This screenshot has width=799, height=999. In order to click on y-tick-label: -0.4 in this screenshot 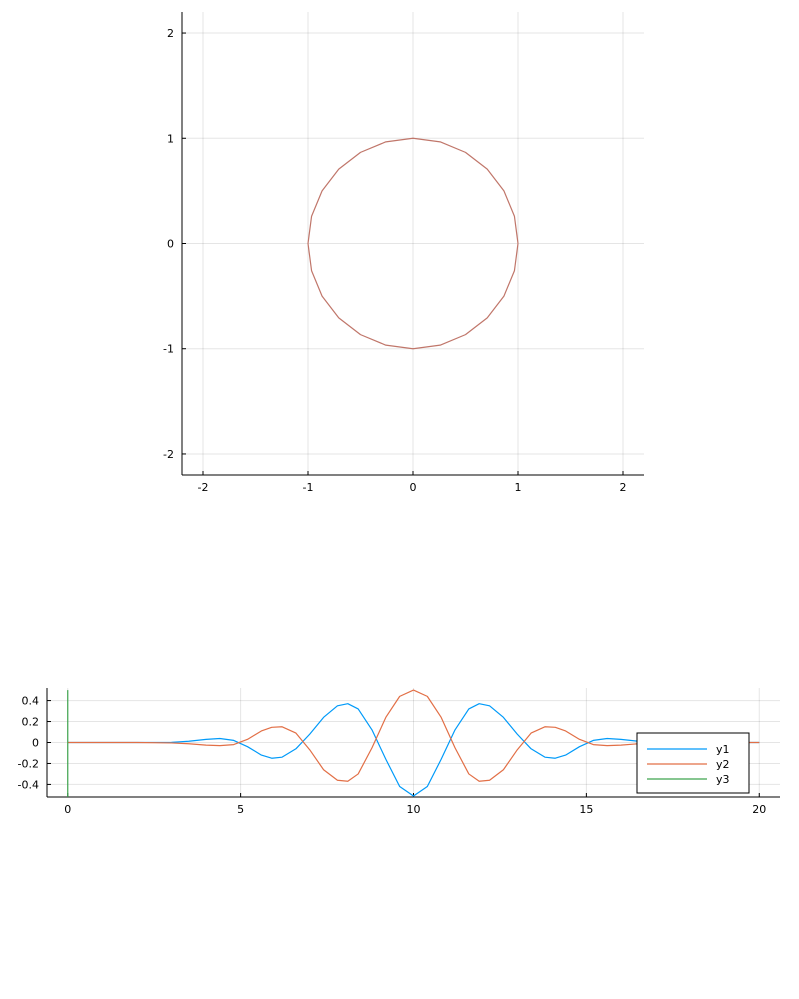, I will do `click(28, 784)`.